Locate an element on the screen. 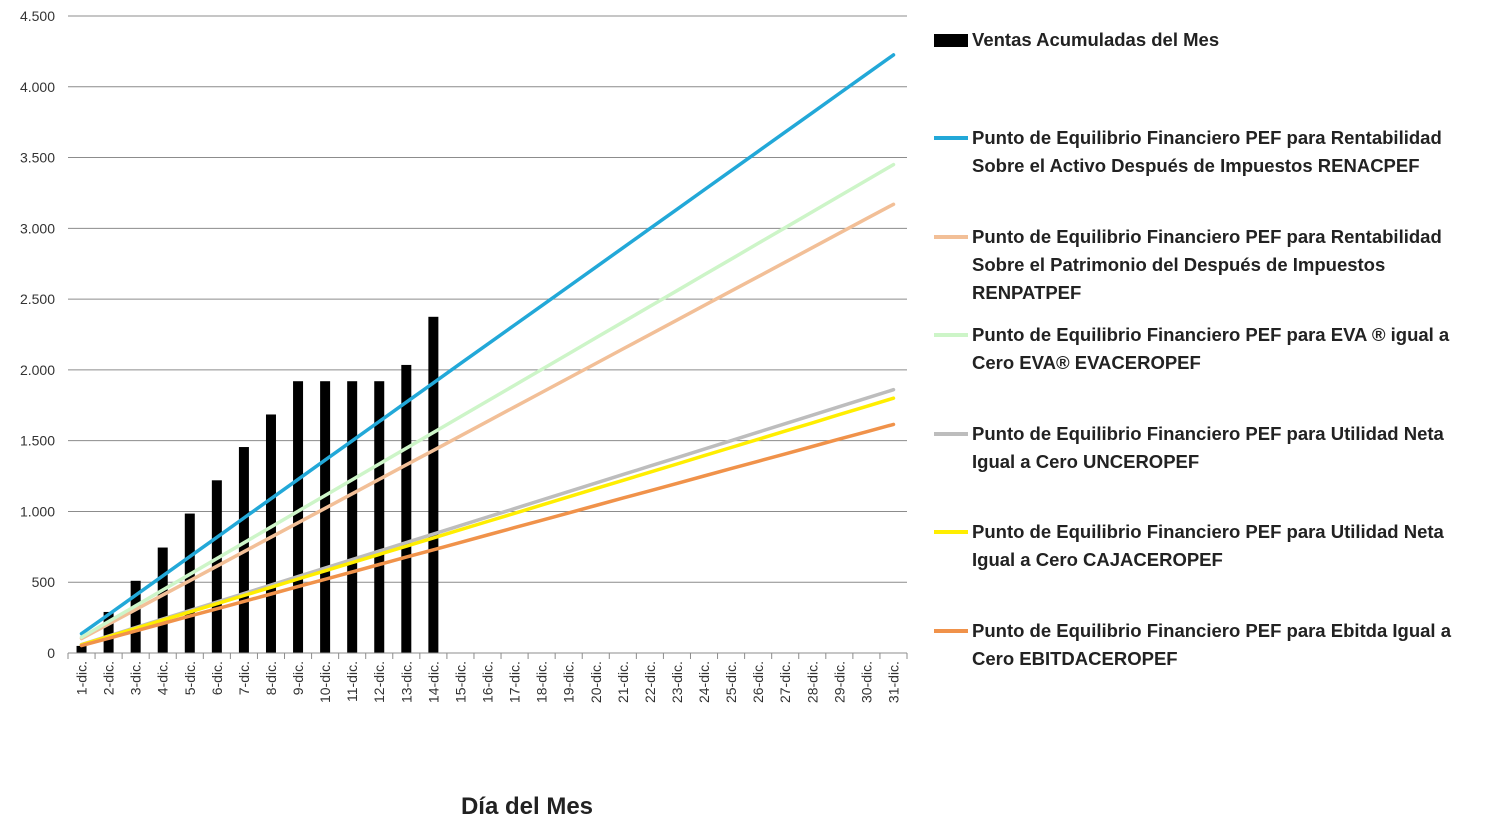  x-tick-label: 12-dic. is located at coordinates (379, 682).